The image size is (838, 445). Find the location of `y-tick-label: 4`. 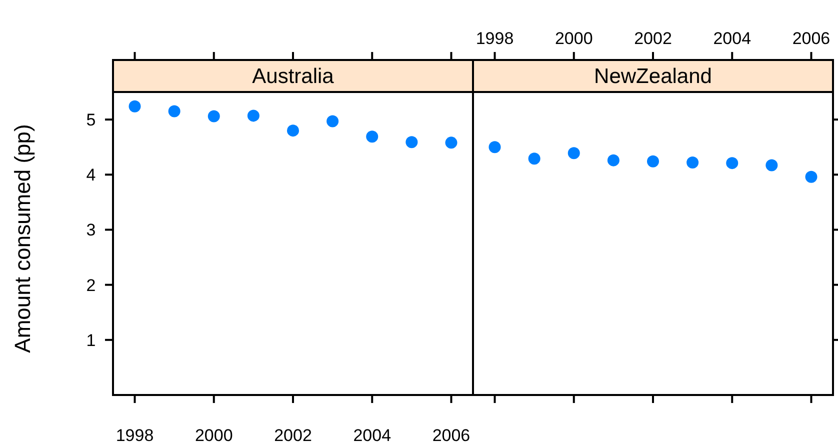

y-tick-label: 4 is located at coordinates (91, 175).